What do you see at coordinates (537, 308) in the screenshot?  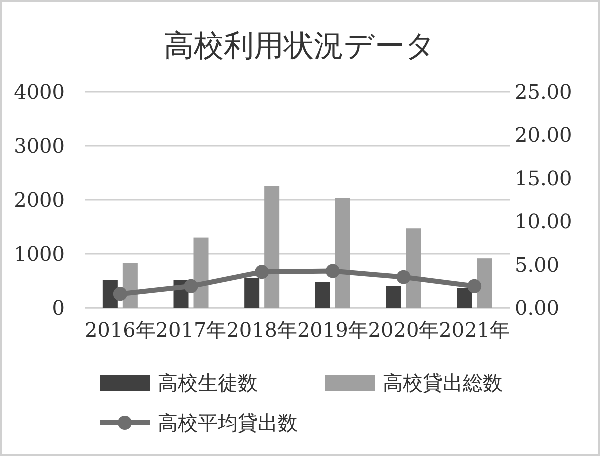 I see `y2-tick-label: 0.00` at bounding box center [537, 308].